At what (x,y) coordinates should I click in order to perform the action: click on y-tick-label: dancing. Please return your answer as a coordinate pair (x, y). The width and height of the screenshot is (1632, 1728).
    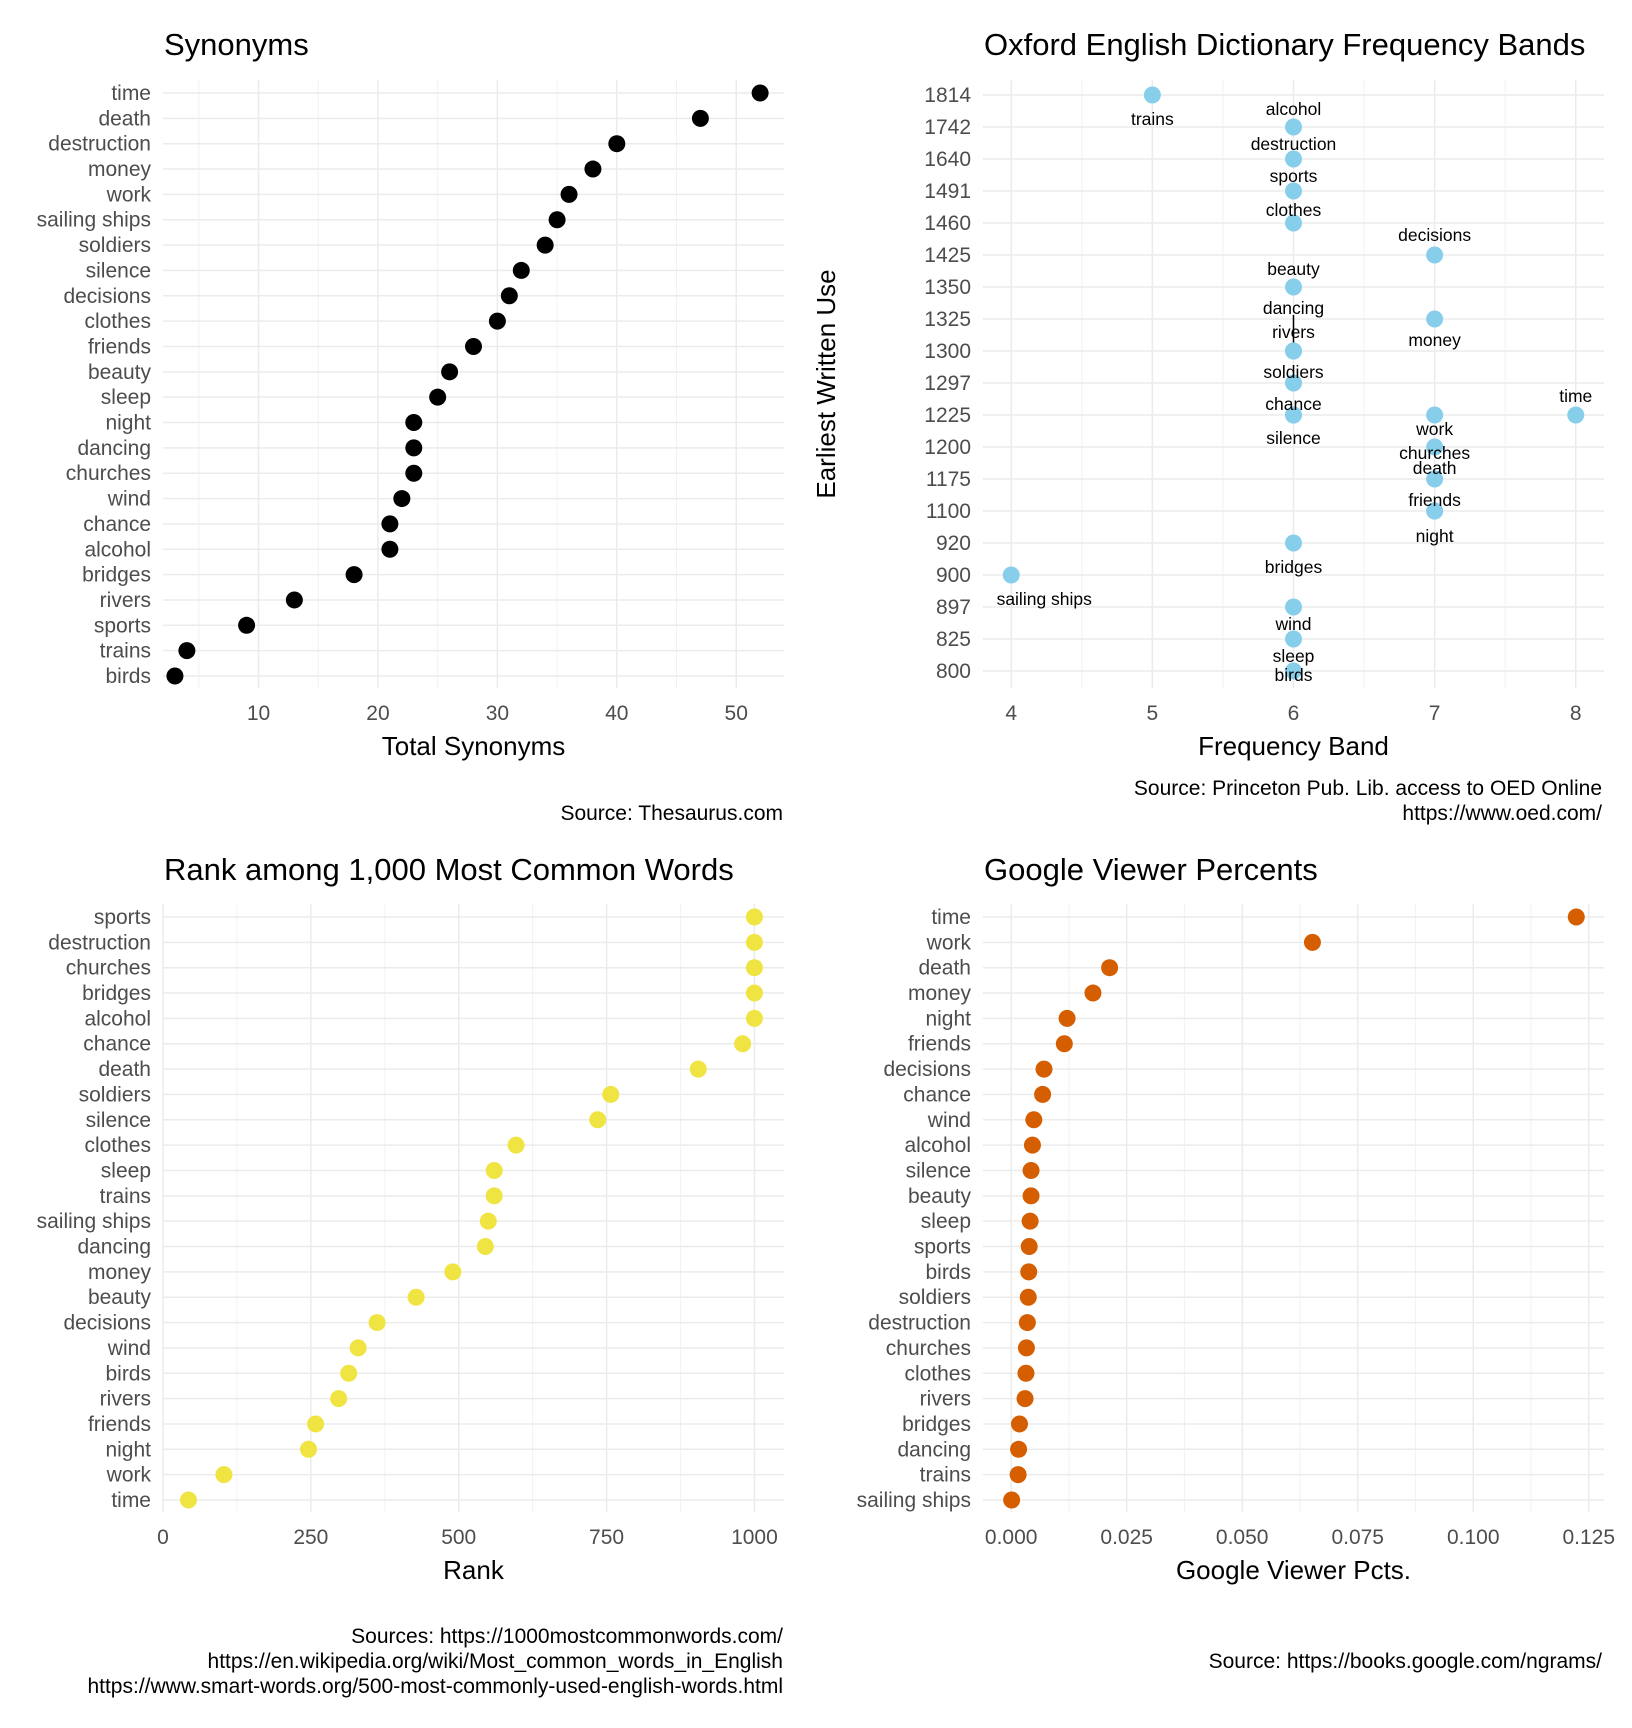
    Looking at the image, I should click on (114, 448).